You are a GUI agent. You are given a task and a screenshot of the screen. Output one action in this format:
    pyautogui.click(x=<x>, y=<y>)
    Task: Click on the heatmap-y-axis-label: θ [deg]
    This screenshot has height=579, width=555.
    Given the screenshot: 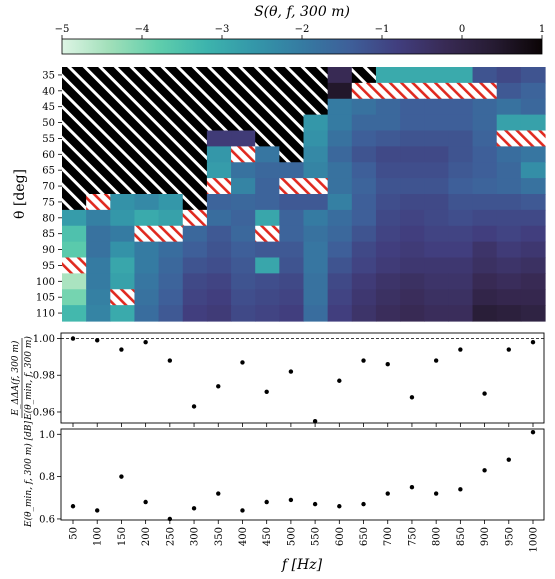 What is the action you would take?
    pyautogui.click(x=20, y=194)
    